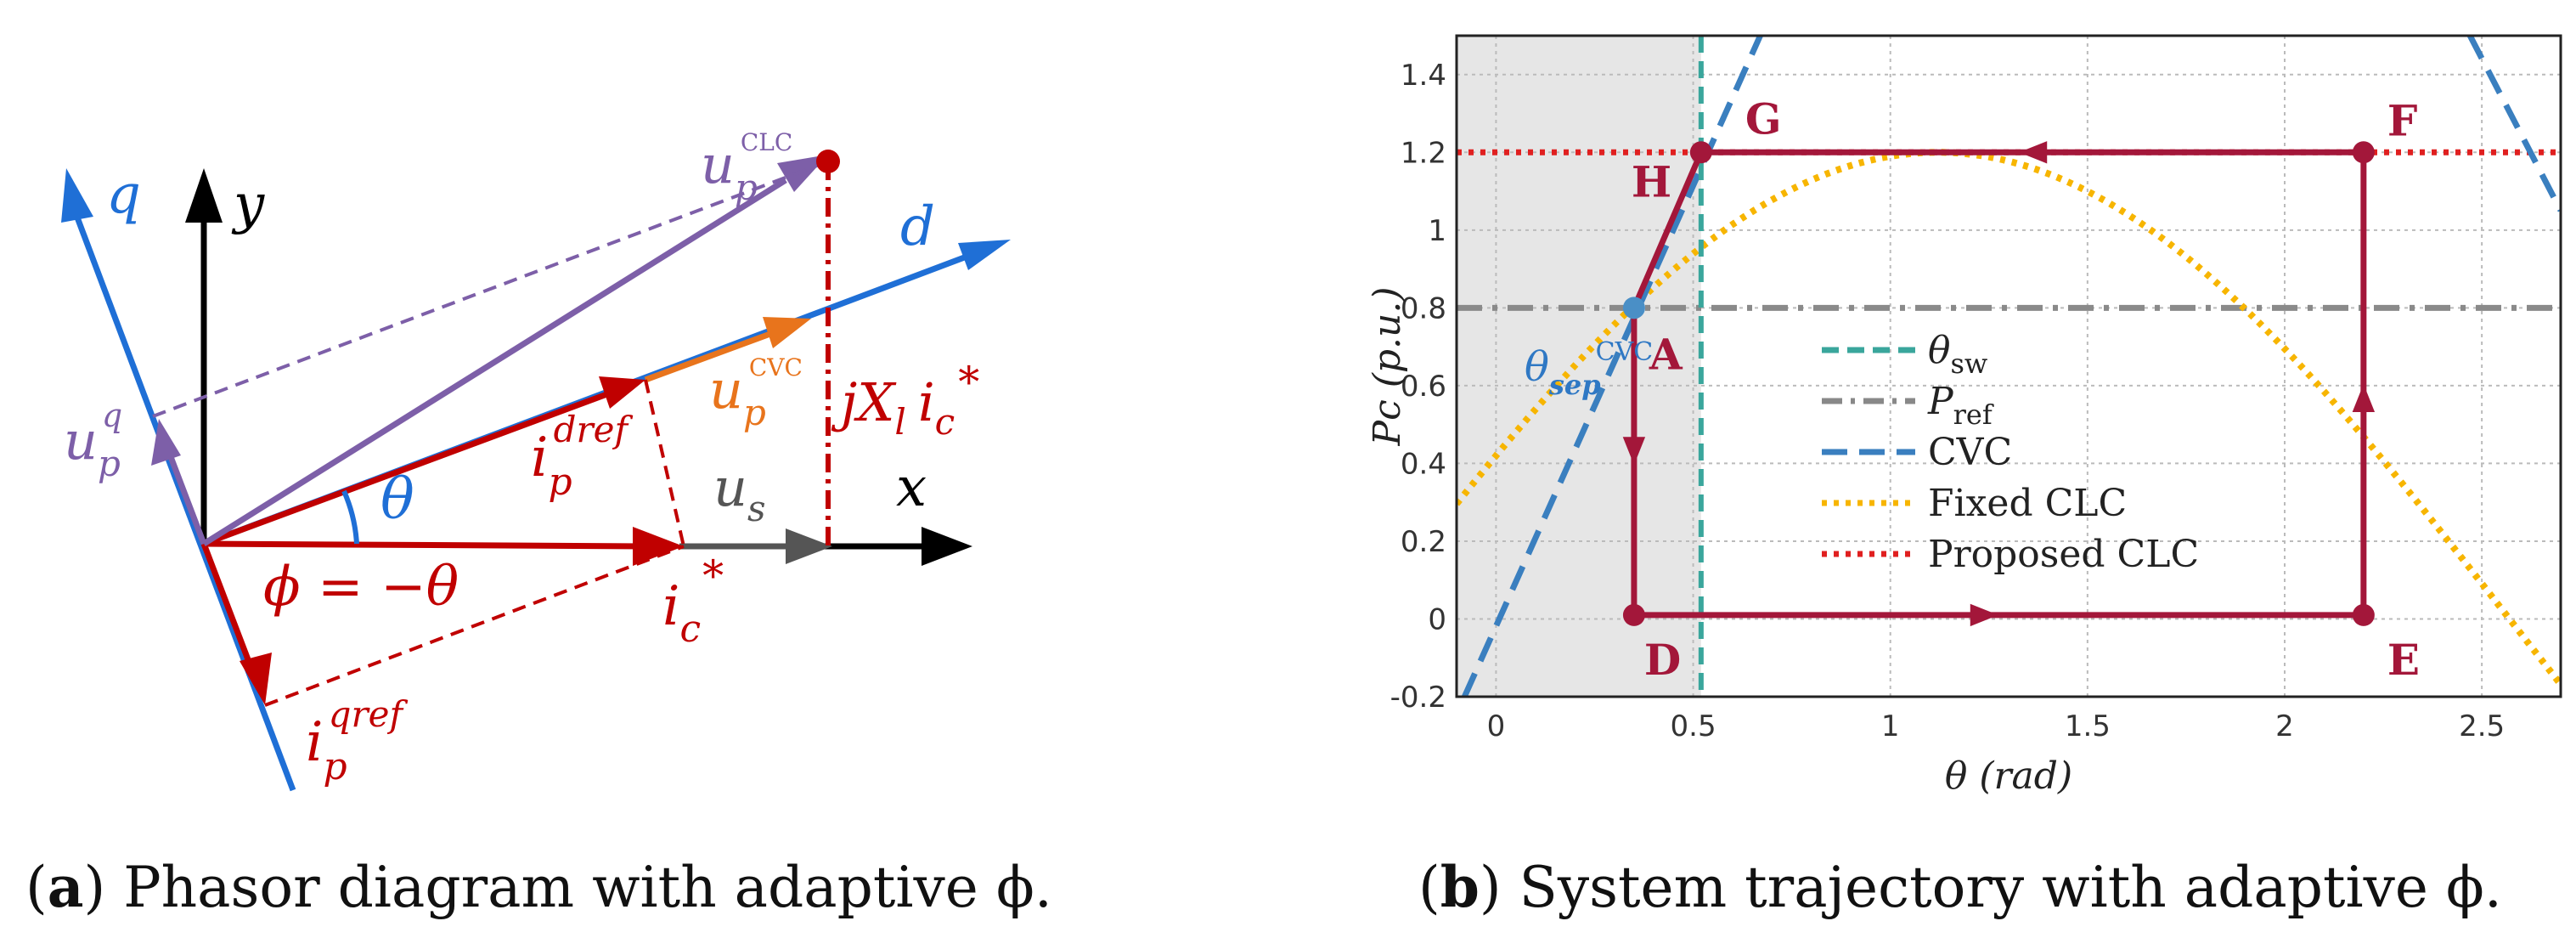 This screenshot has width=2576, height=938. What do you see at coordinates (2088, 726) in the screenshot?
I see `x-tick-label: 1.5` at bounding box center [2088, 726].